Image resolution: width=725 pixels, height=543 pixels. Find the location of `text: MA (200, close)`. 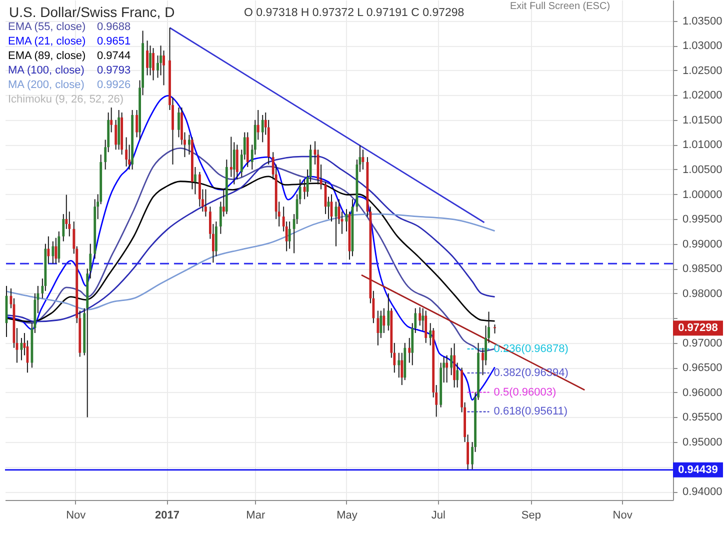

text: MA (200, close) is located at coordinates (46, 85).